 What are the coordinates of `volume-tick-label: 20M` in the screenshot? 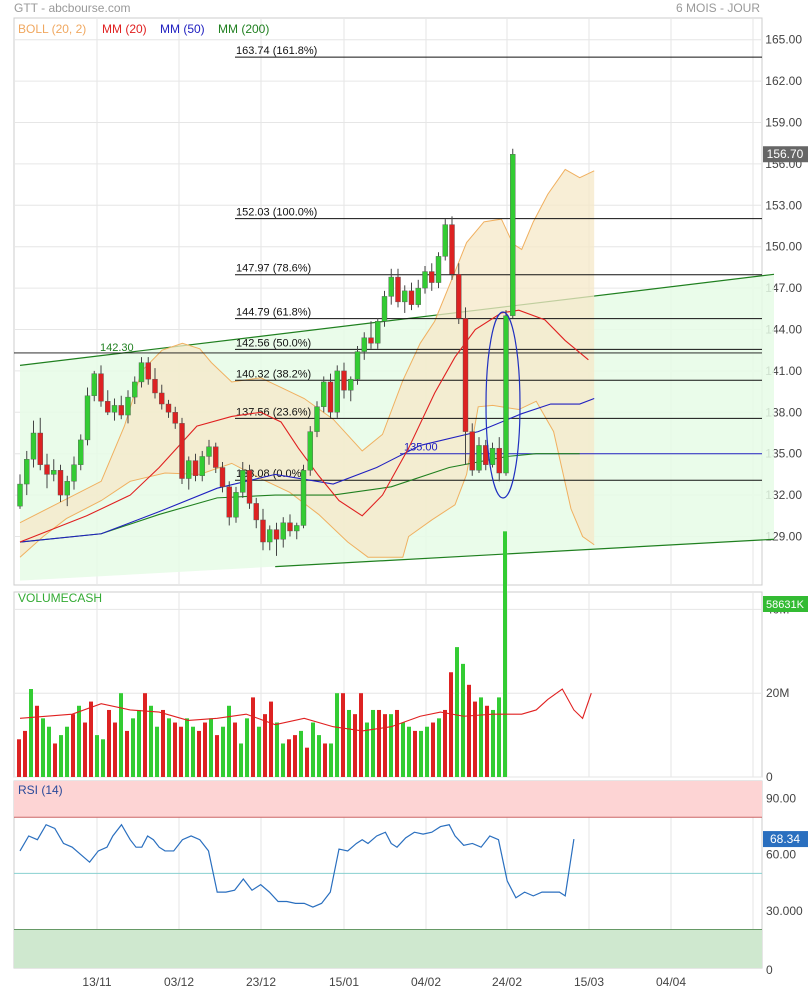 It's located at (777, 693).